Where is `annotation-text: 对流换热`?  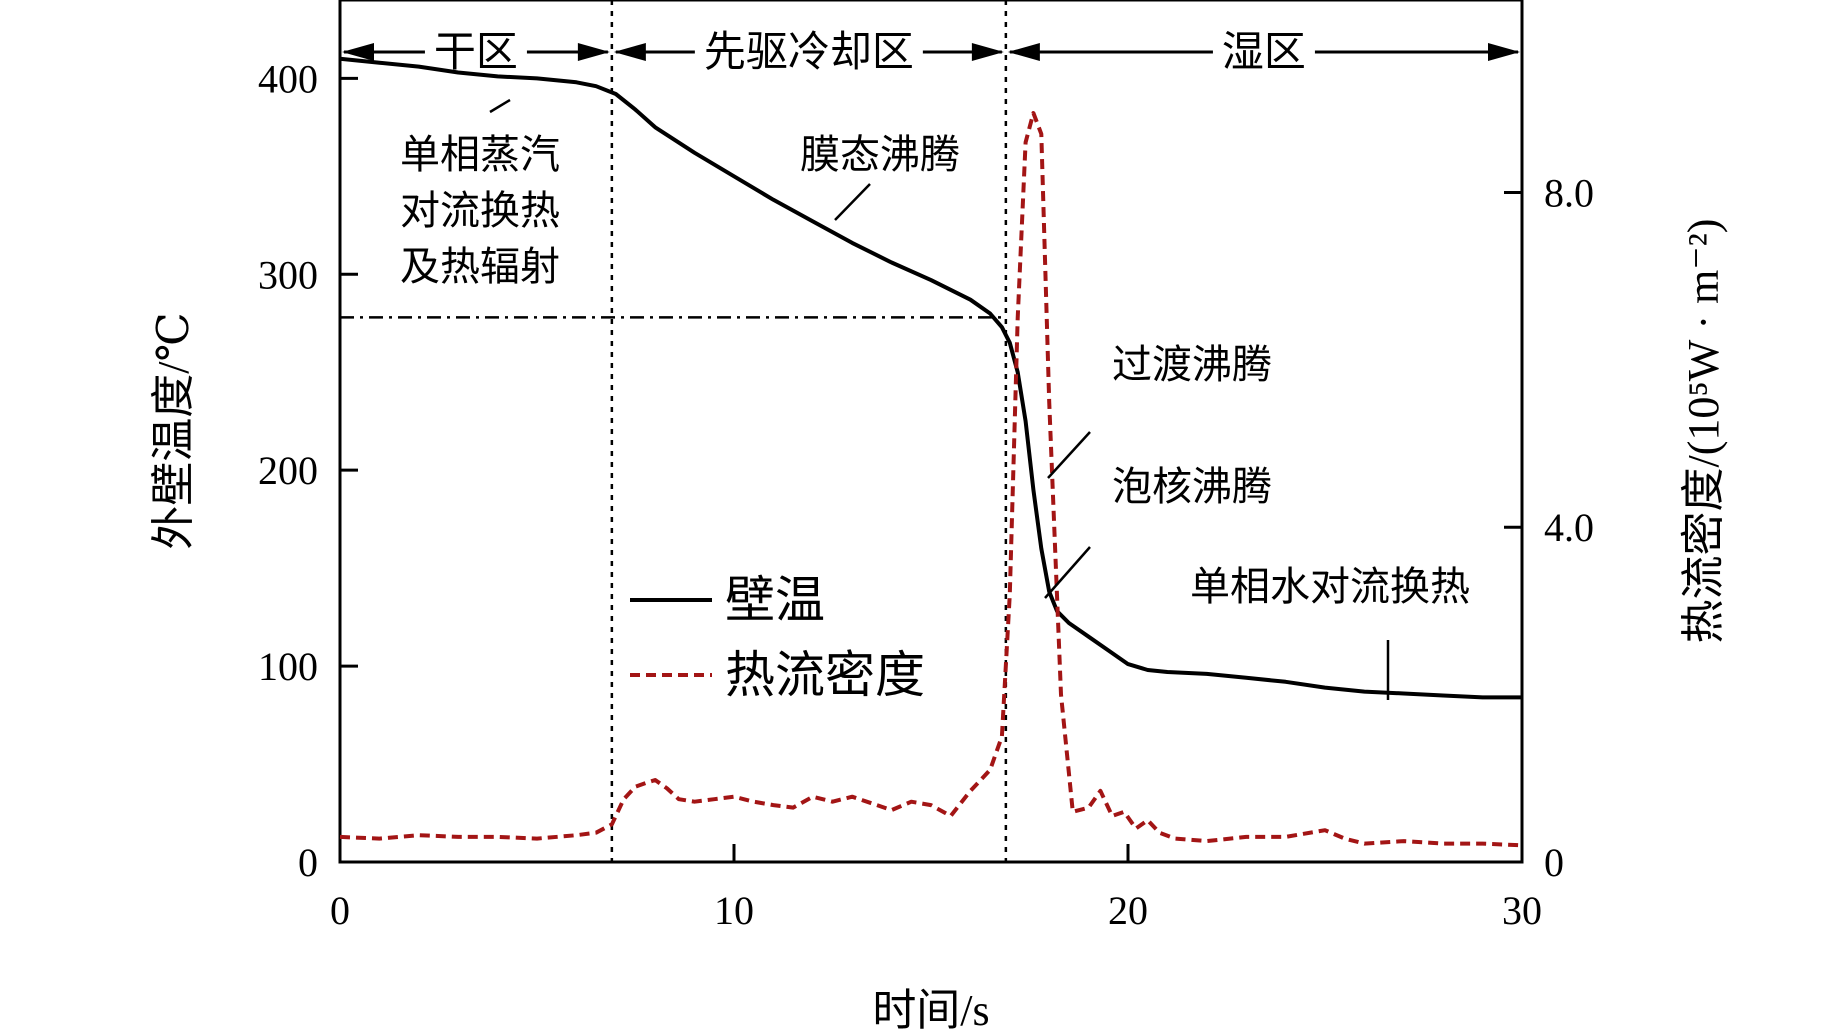
annotation-text: 对流换热 is located at coordinates (480, 210).